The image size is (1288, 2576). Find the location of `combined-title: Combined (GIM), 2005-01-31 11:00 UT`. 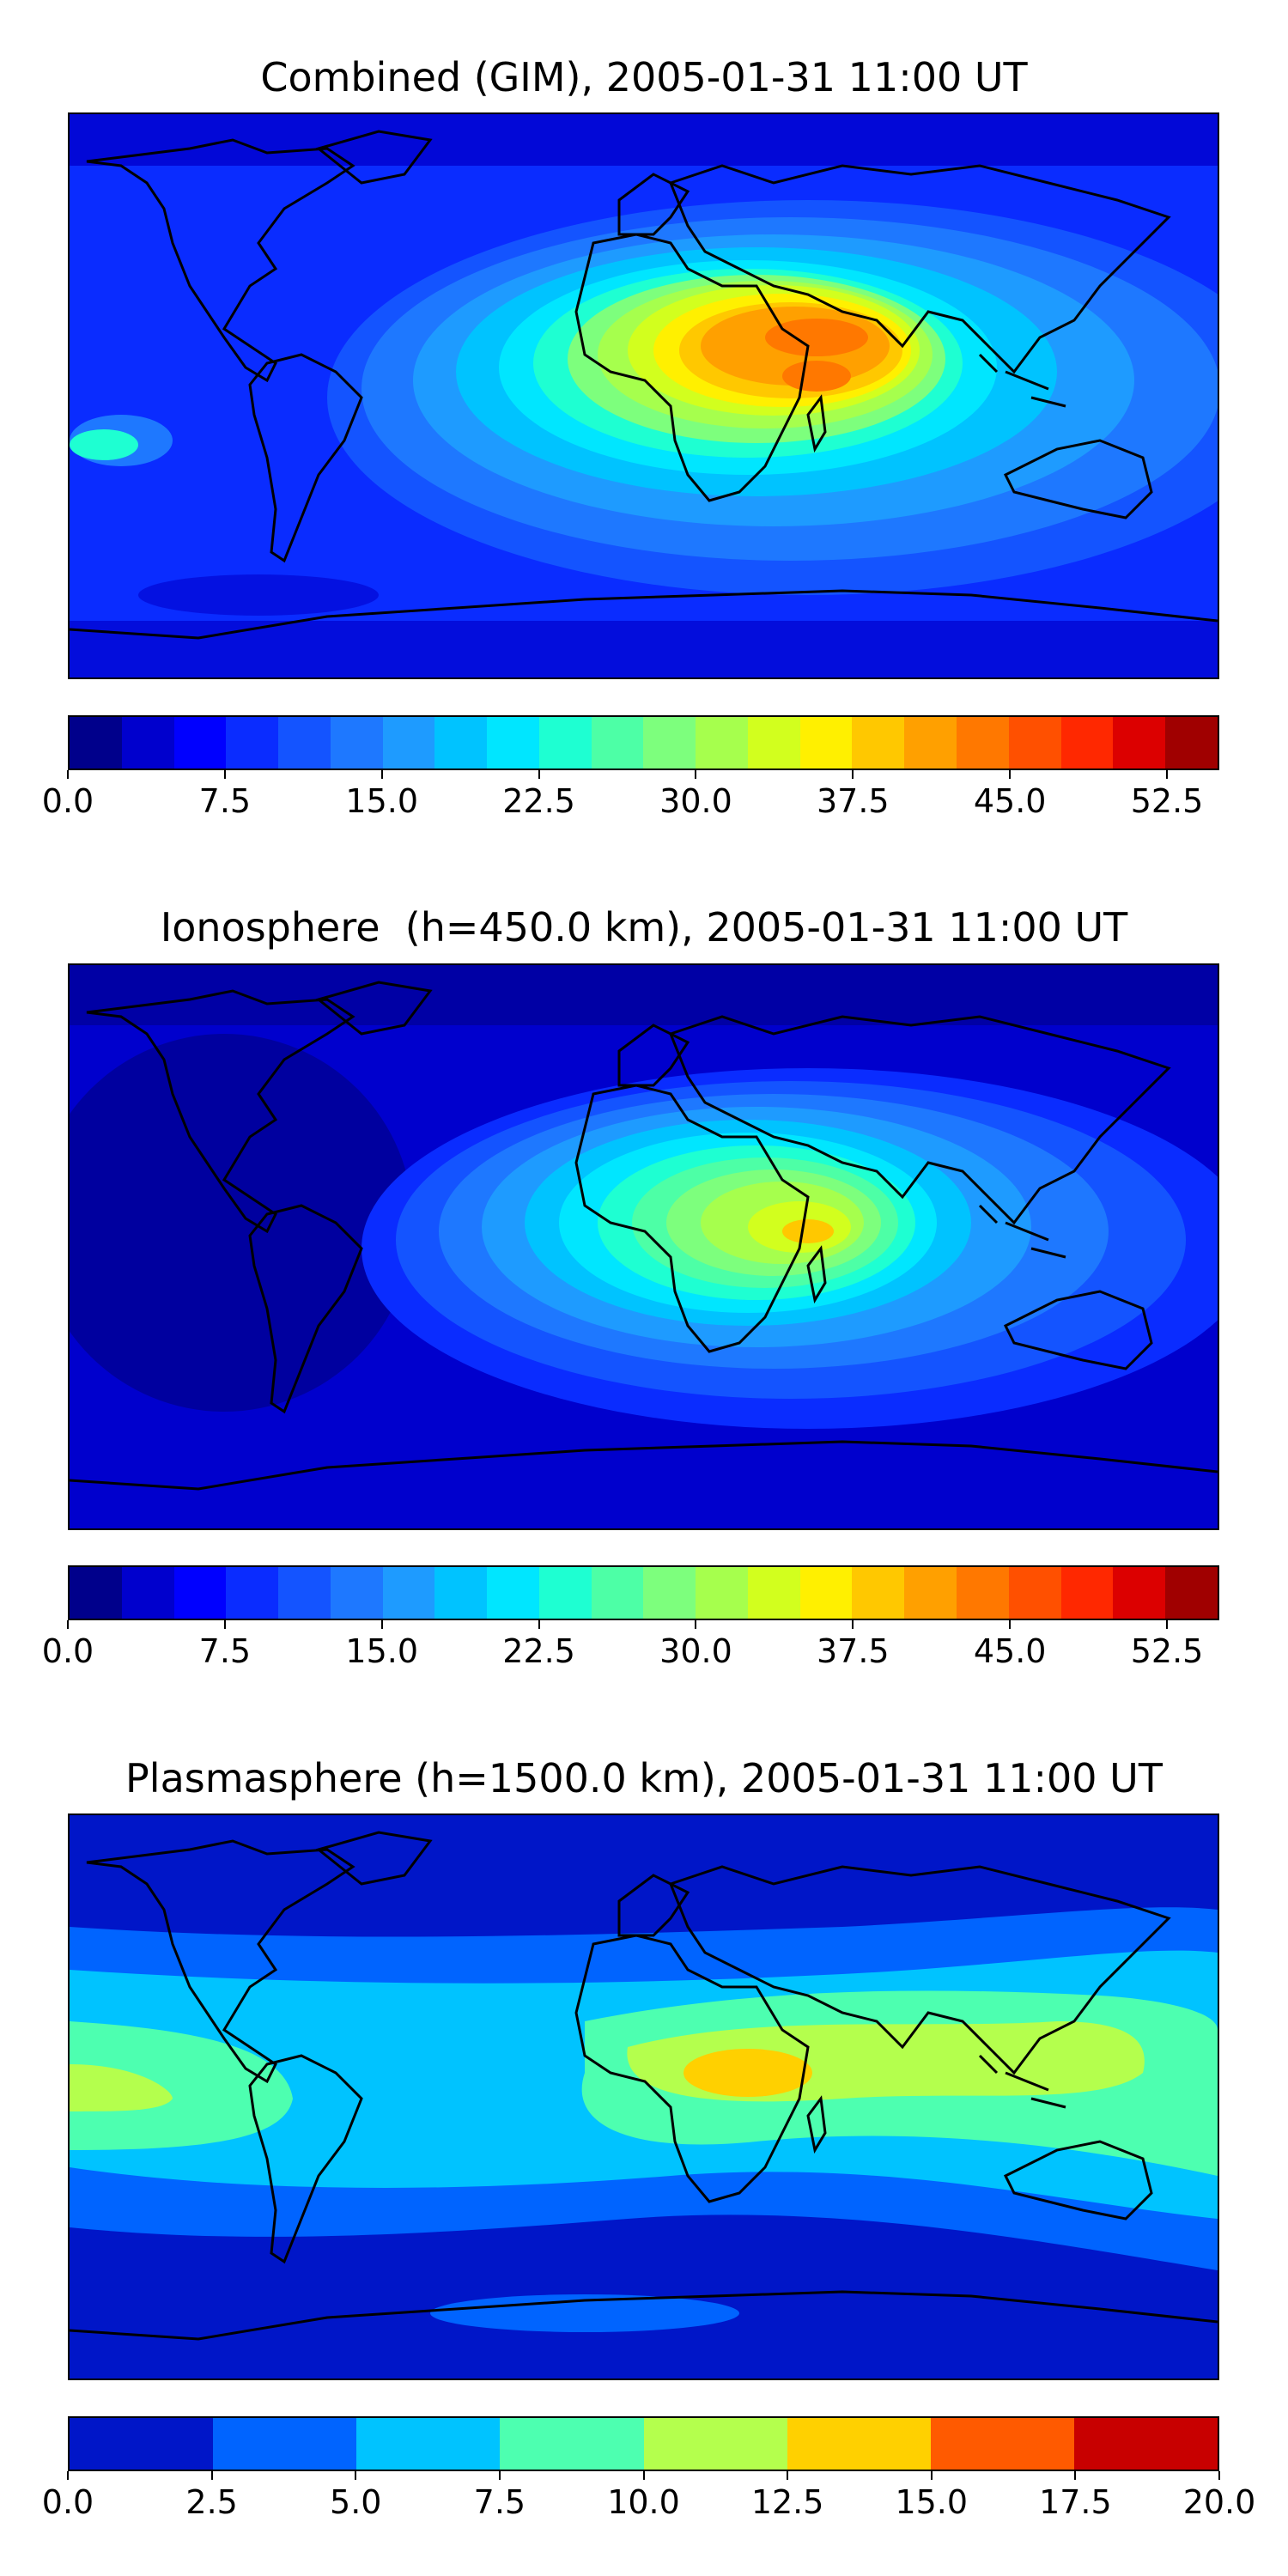

combined-title: Combined (GIM), 2005-01-31 11:00 UT is located at coordinates (644, 77).